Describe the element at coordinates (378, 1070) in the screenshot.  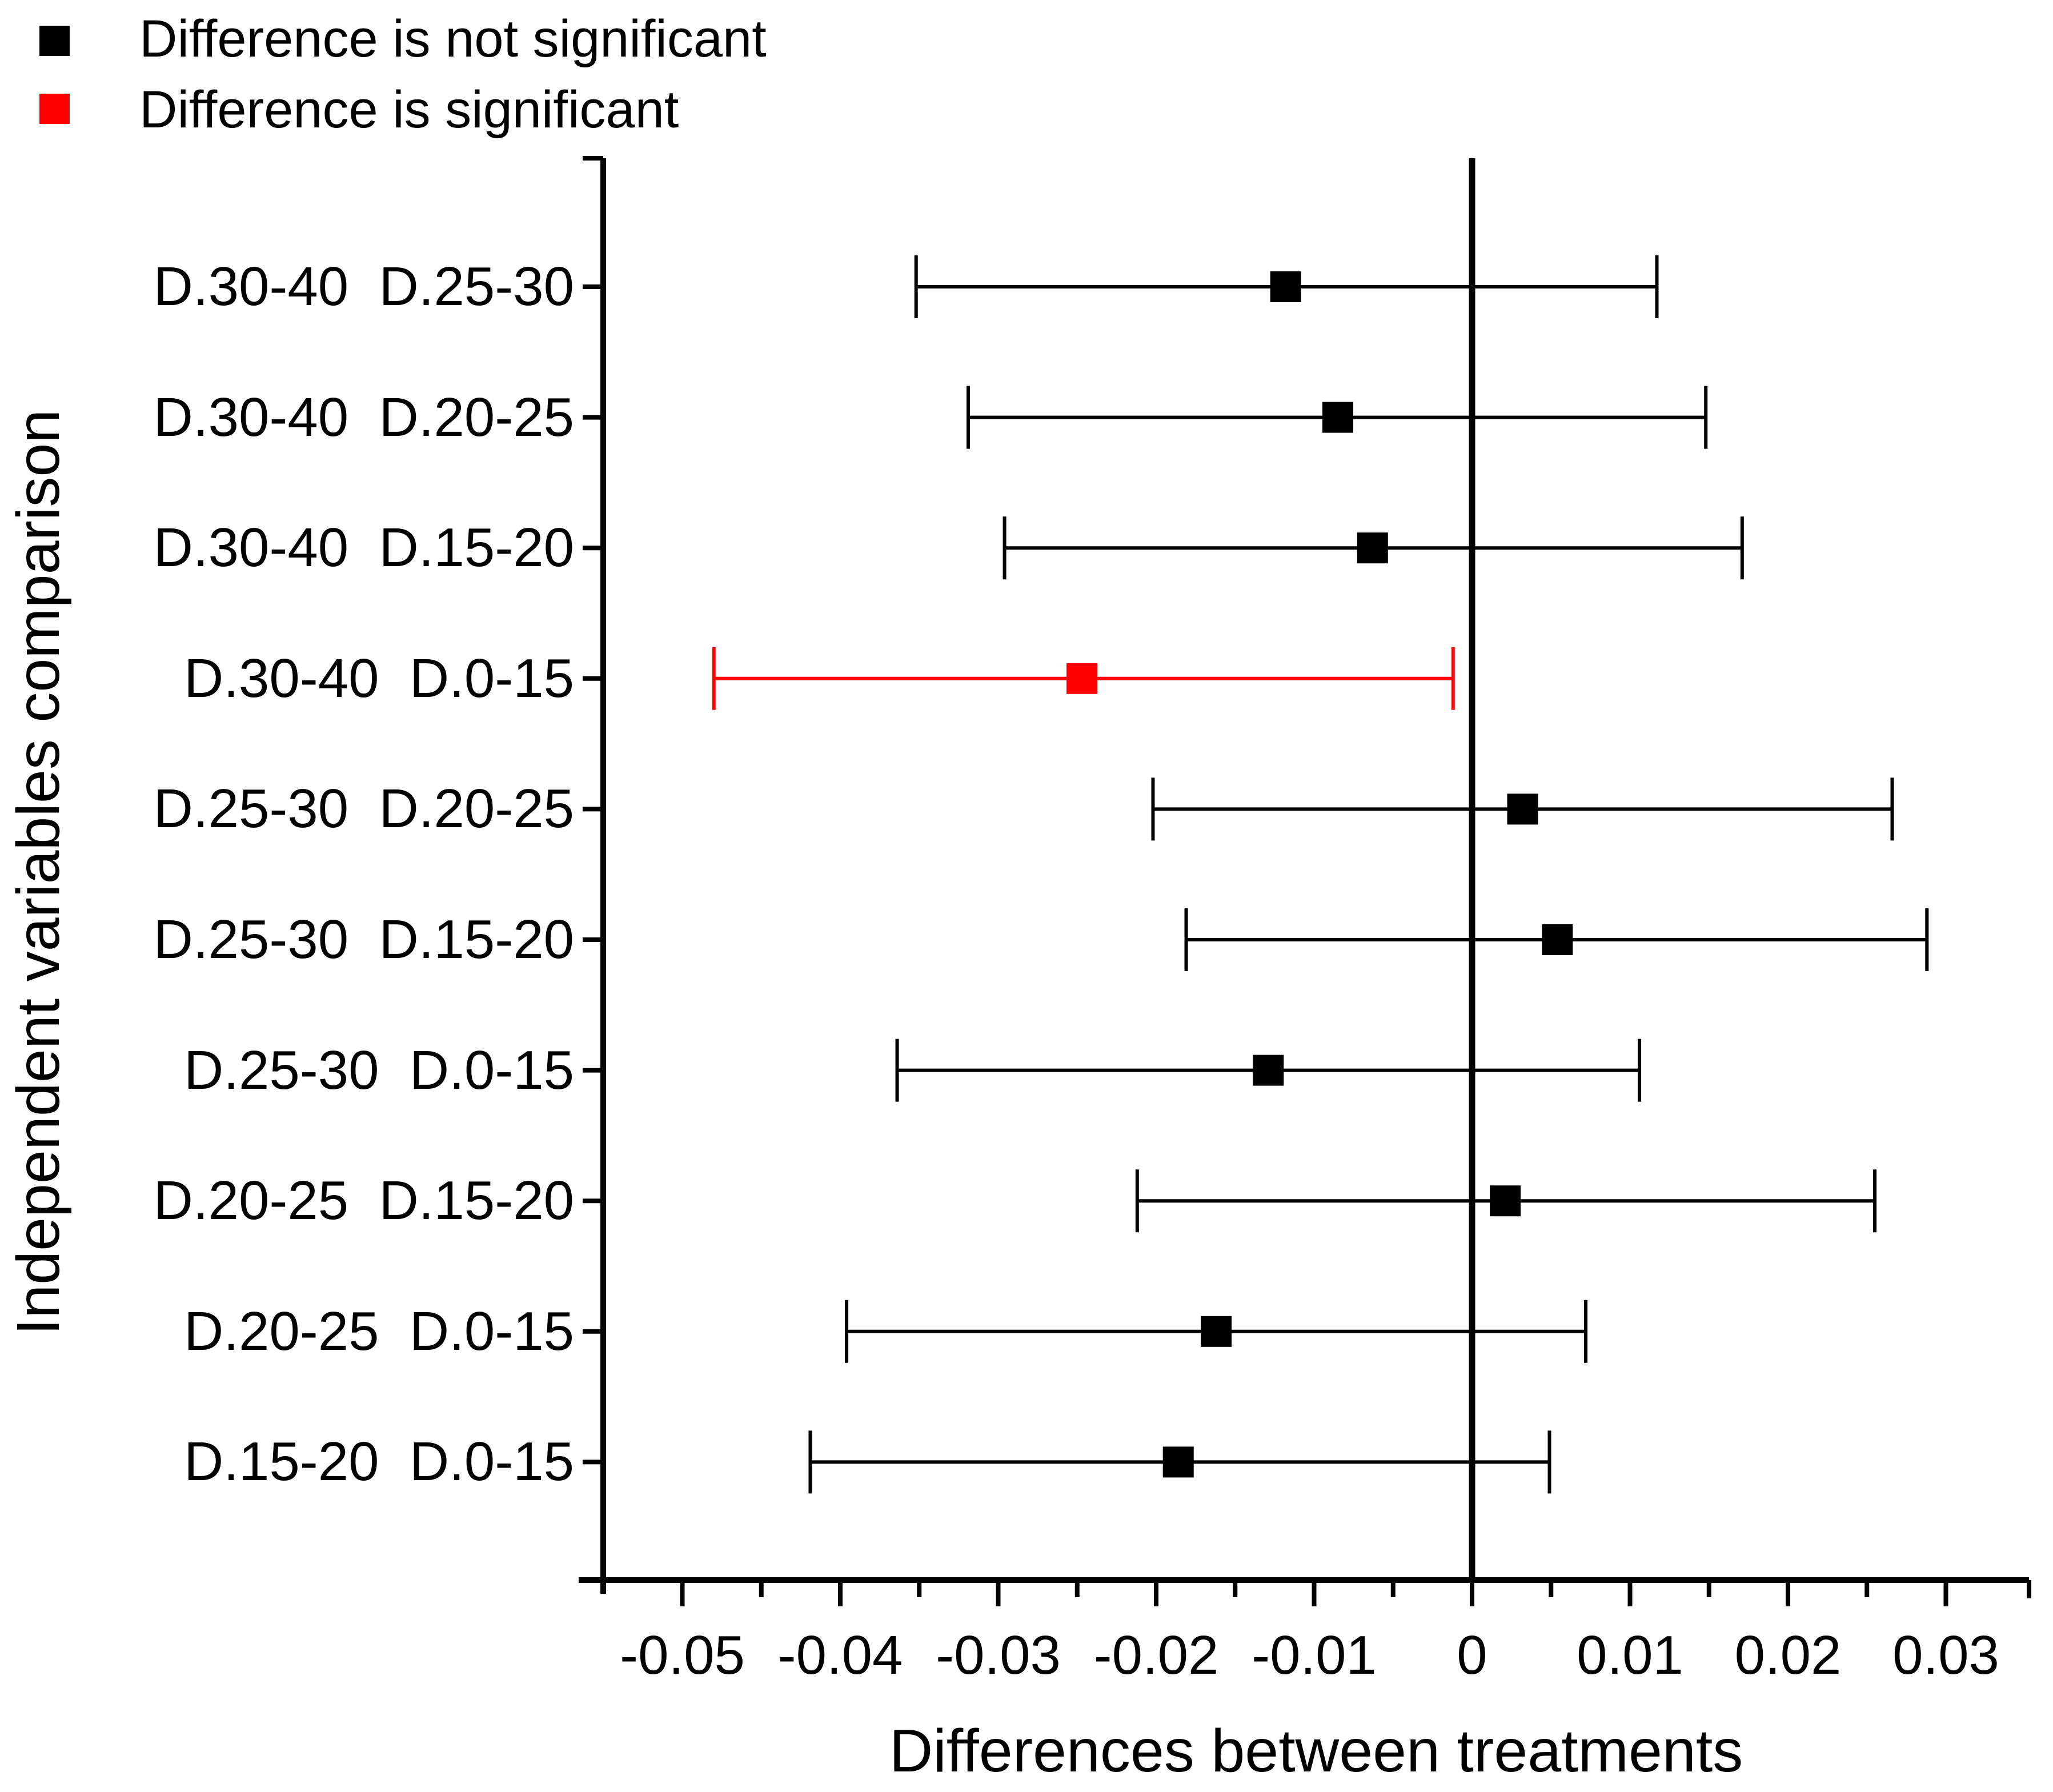
I see `y-category-label: D.25-30 D.0-15` at that location.